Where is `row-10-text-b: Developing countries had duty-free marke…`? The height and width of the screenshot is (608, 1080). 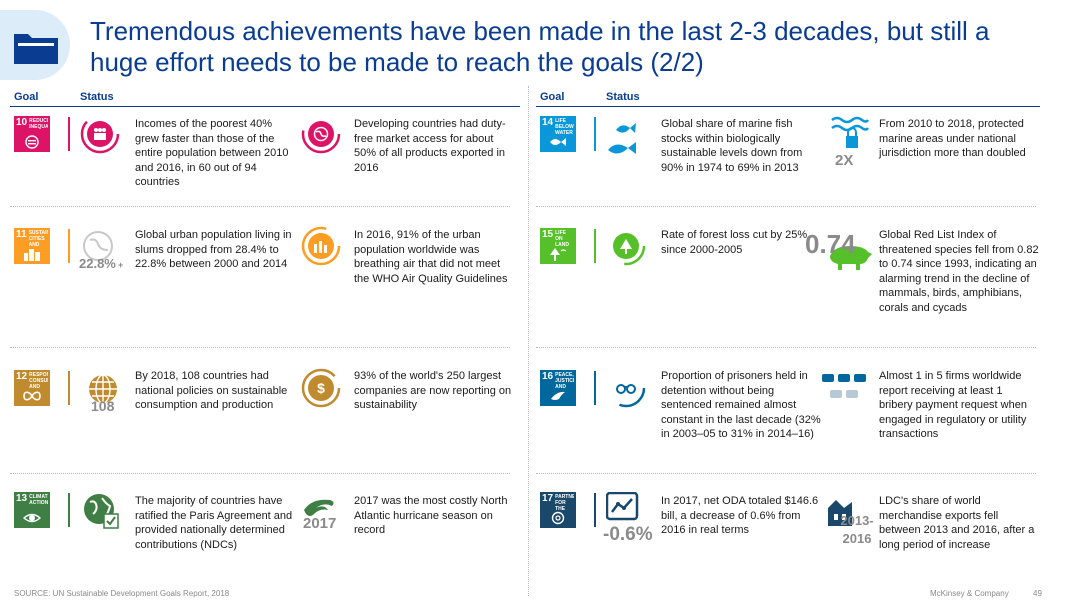 row-10-text-b: Developing countries had duty-free marke… is located at coordinates (430, 146).